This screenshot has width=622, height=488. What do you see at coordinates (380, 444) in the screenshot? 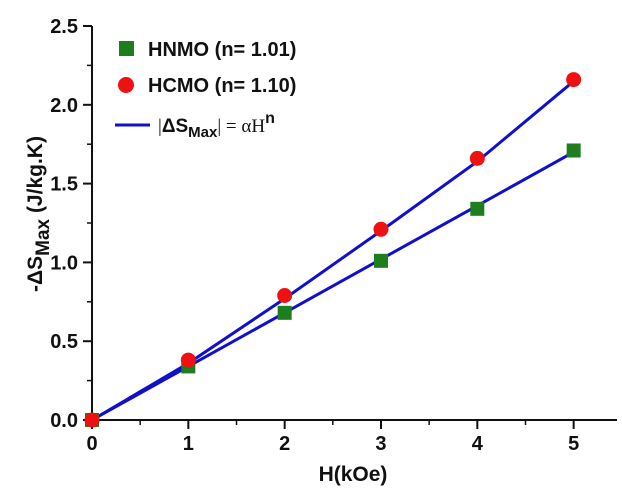
I see `x-tick-label: 3` at bounding box center [380, 444].